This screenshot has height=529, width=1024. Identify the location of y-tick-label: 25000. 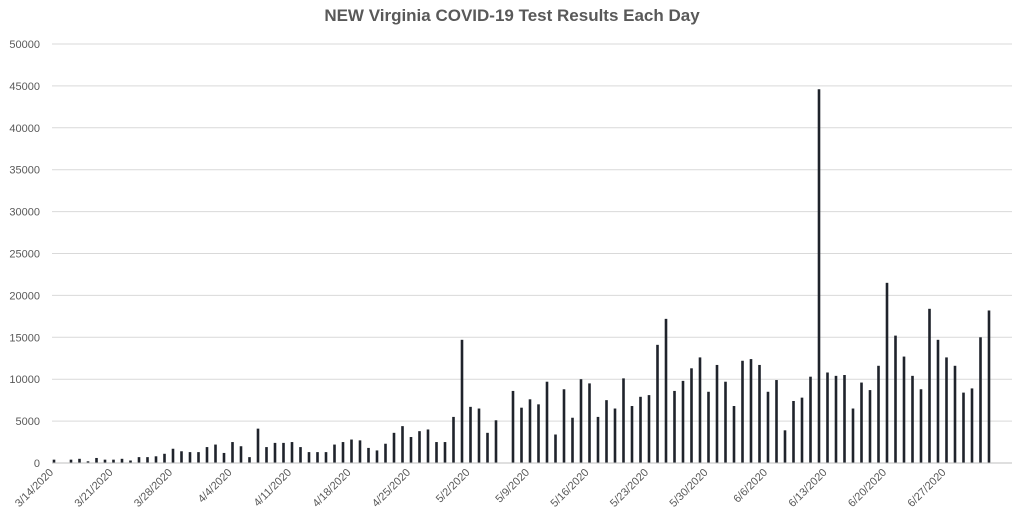
(24, 255).